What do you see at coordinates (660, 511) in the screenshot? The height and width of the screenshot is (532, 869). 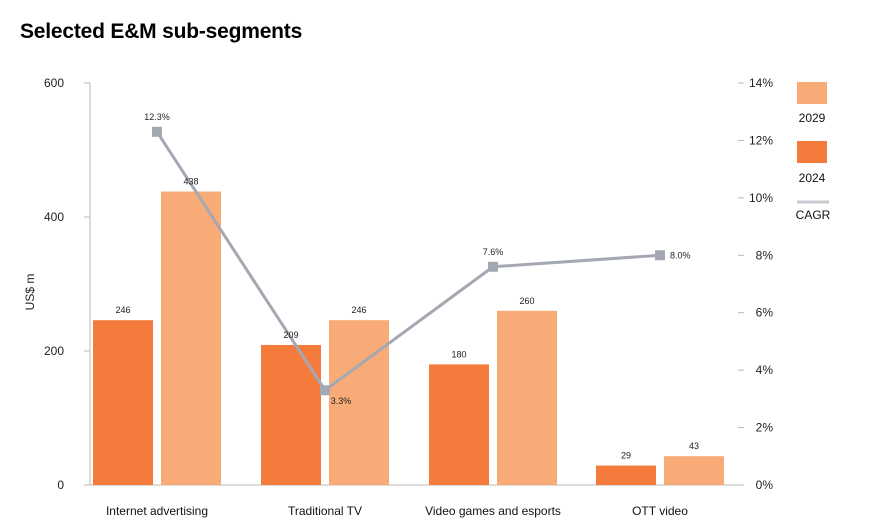 I see `category-label: OTT video` at bounding box center [660, 511].